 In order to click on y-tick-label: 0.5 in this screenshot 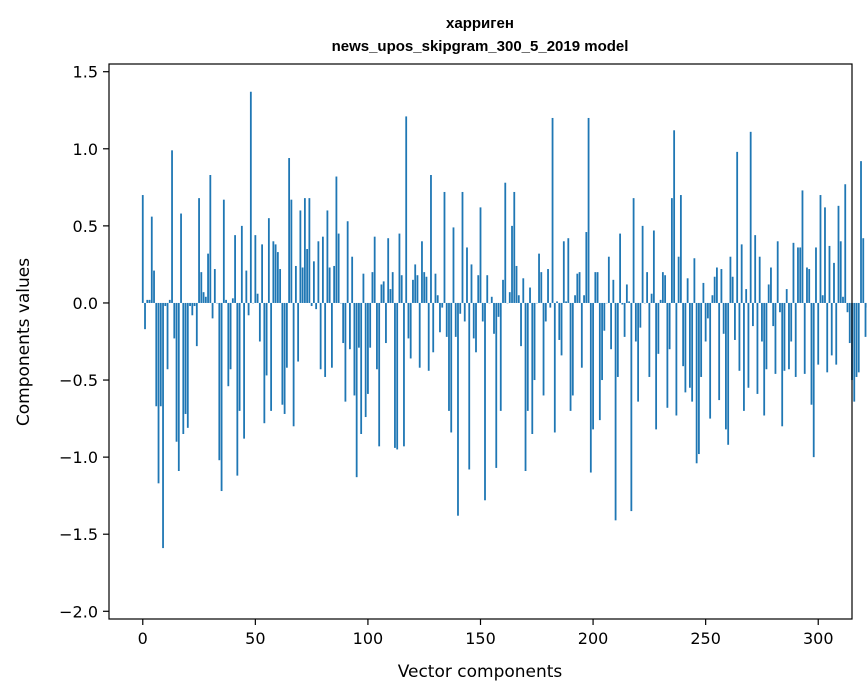, I will do `click(85, 226)`.